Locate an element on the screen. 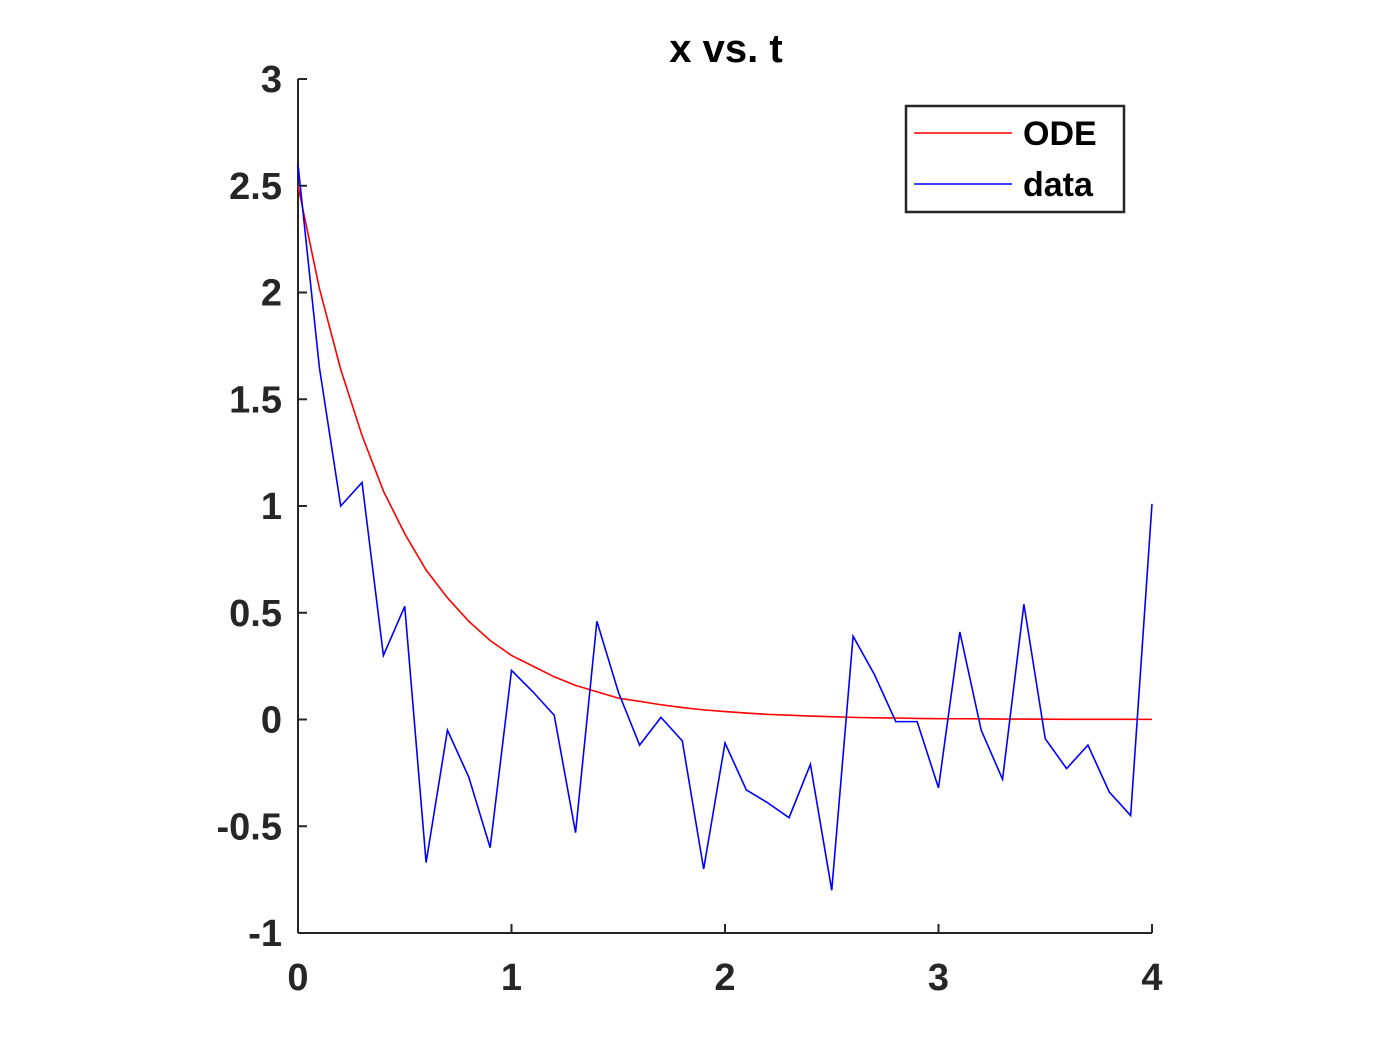  y-tick-label: 0.5 is located at coordinates (255, 614).